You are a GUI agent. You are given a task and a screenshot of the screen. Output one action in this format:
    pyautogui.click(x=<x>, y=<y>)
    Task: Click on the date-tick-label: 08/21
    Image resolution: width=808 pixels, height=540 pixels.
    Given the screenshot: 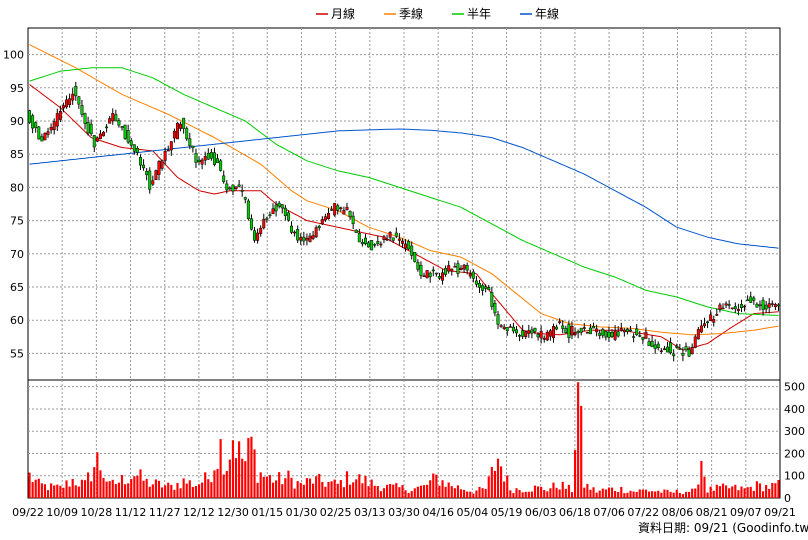 What is the action you would take?
    pyautogui.click(x=712, y=512)
    